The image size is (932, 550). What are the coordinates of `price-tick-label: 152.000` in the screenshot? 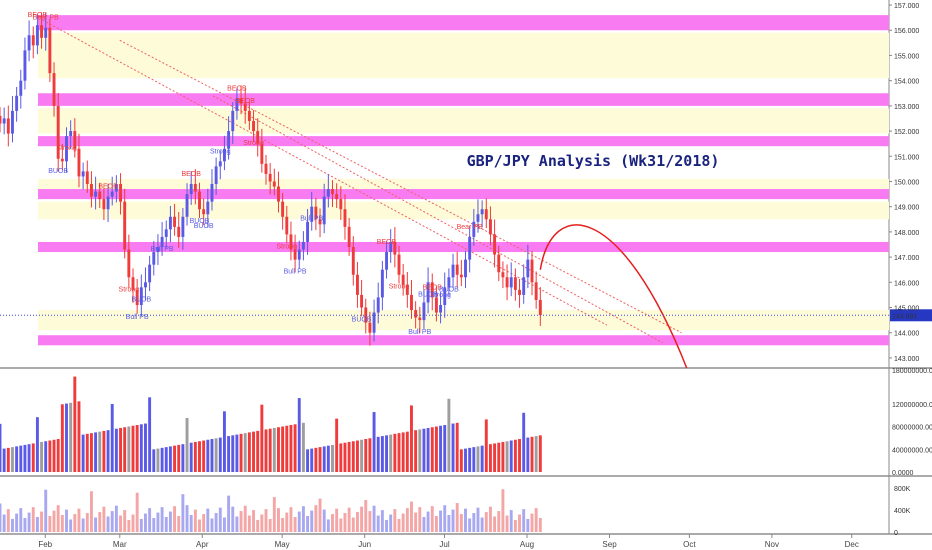 It's located at (906, 132).